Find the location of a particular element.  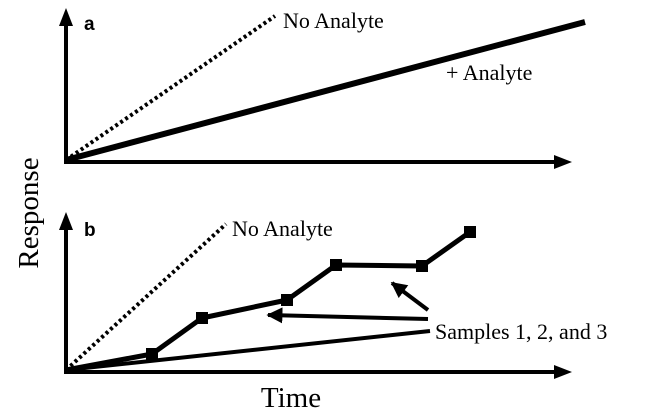

panel-b-samples-label: Samples 1, 2, and 3 is located at coordinates (521, 331).